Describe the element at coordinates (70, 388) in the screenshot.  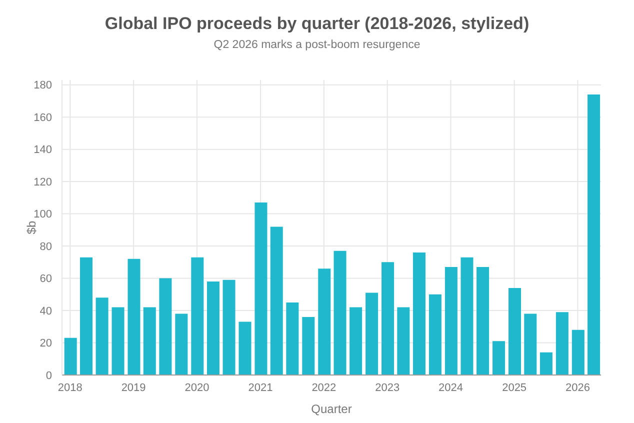
I see `x-tick-label: 2018` at that location.